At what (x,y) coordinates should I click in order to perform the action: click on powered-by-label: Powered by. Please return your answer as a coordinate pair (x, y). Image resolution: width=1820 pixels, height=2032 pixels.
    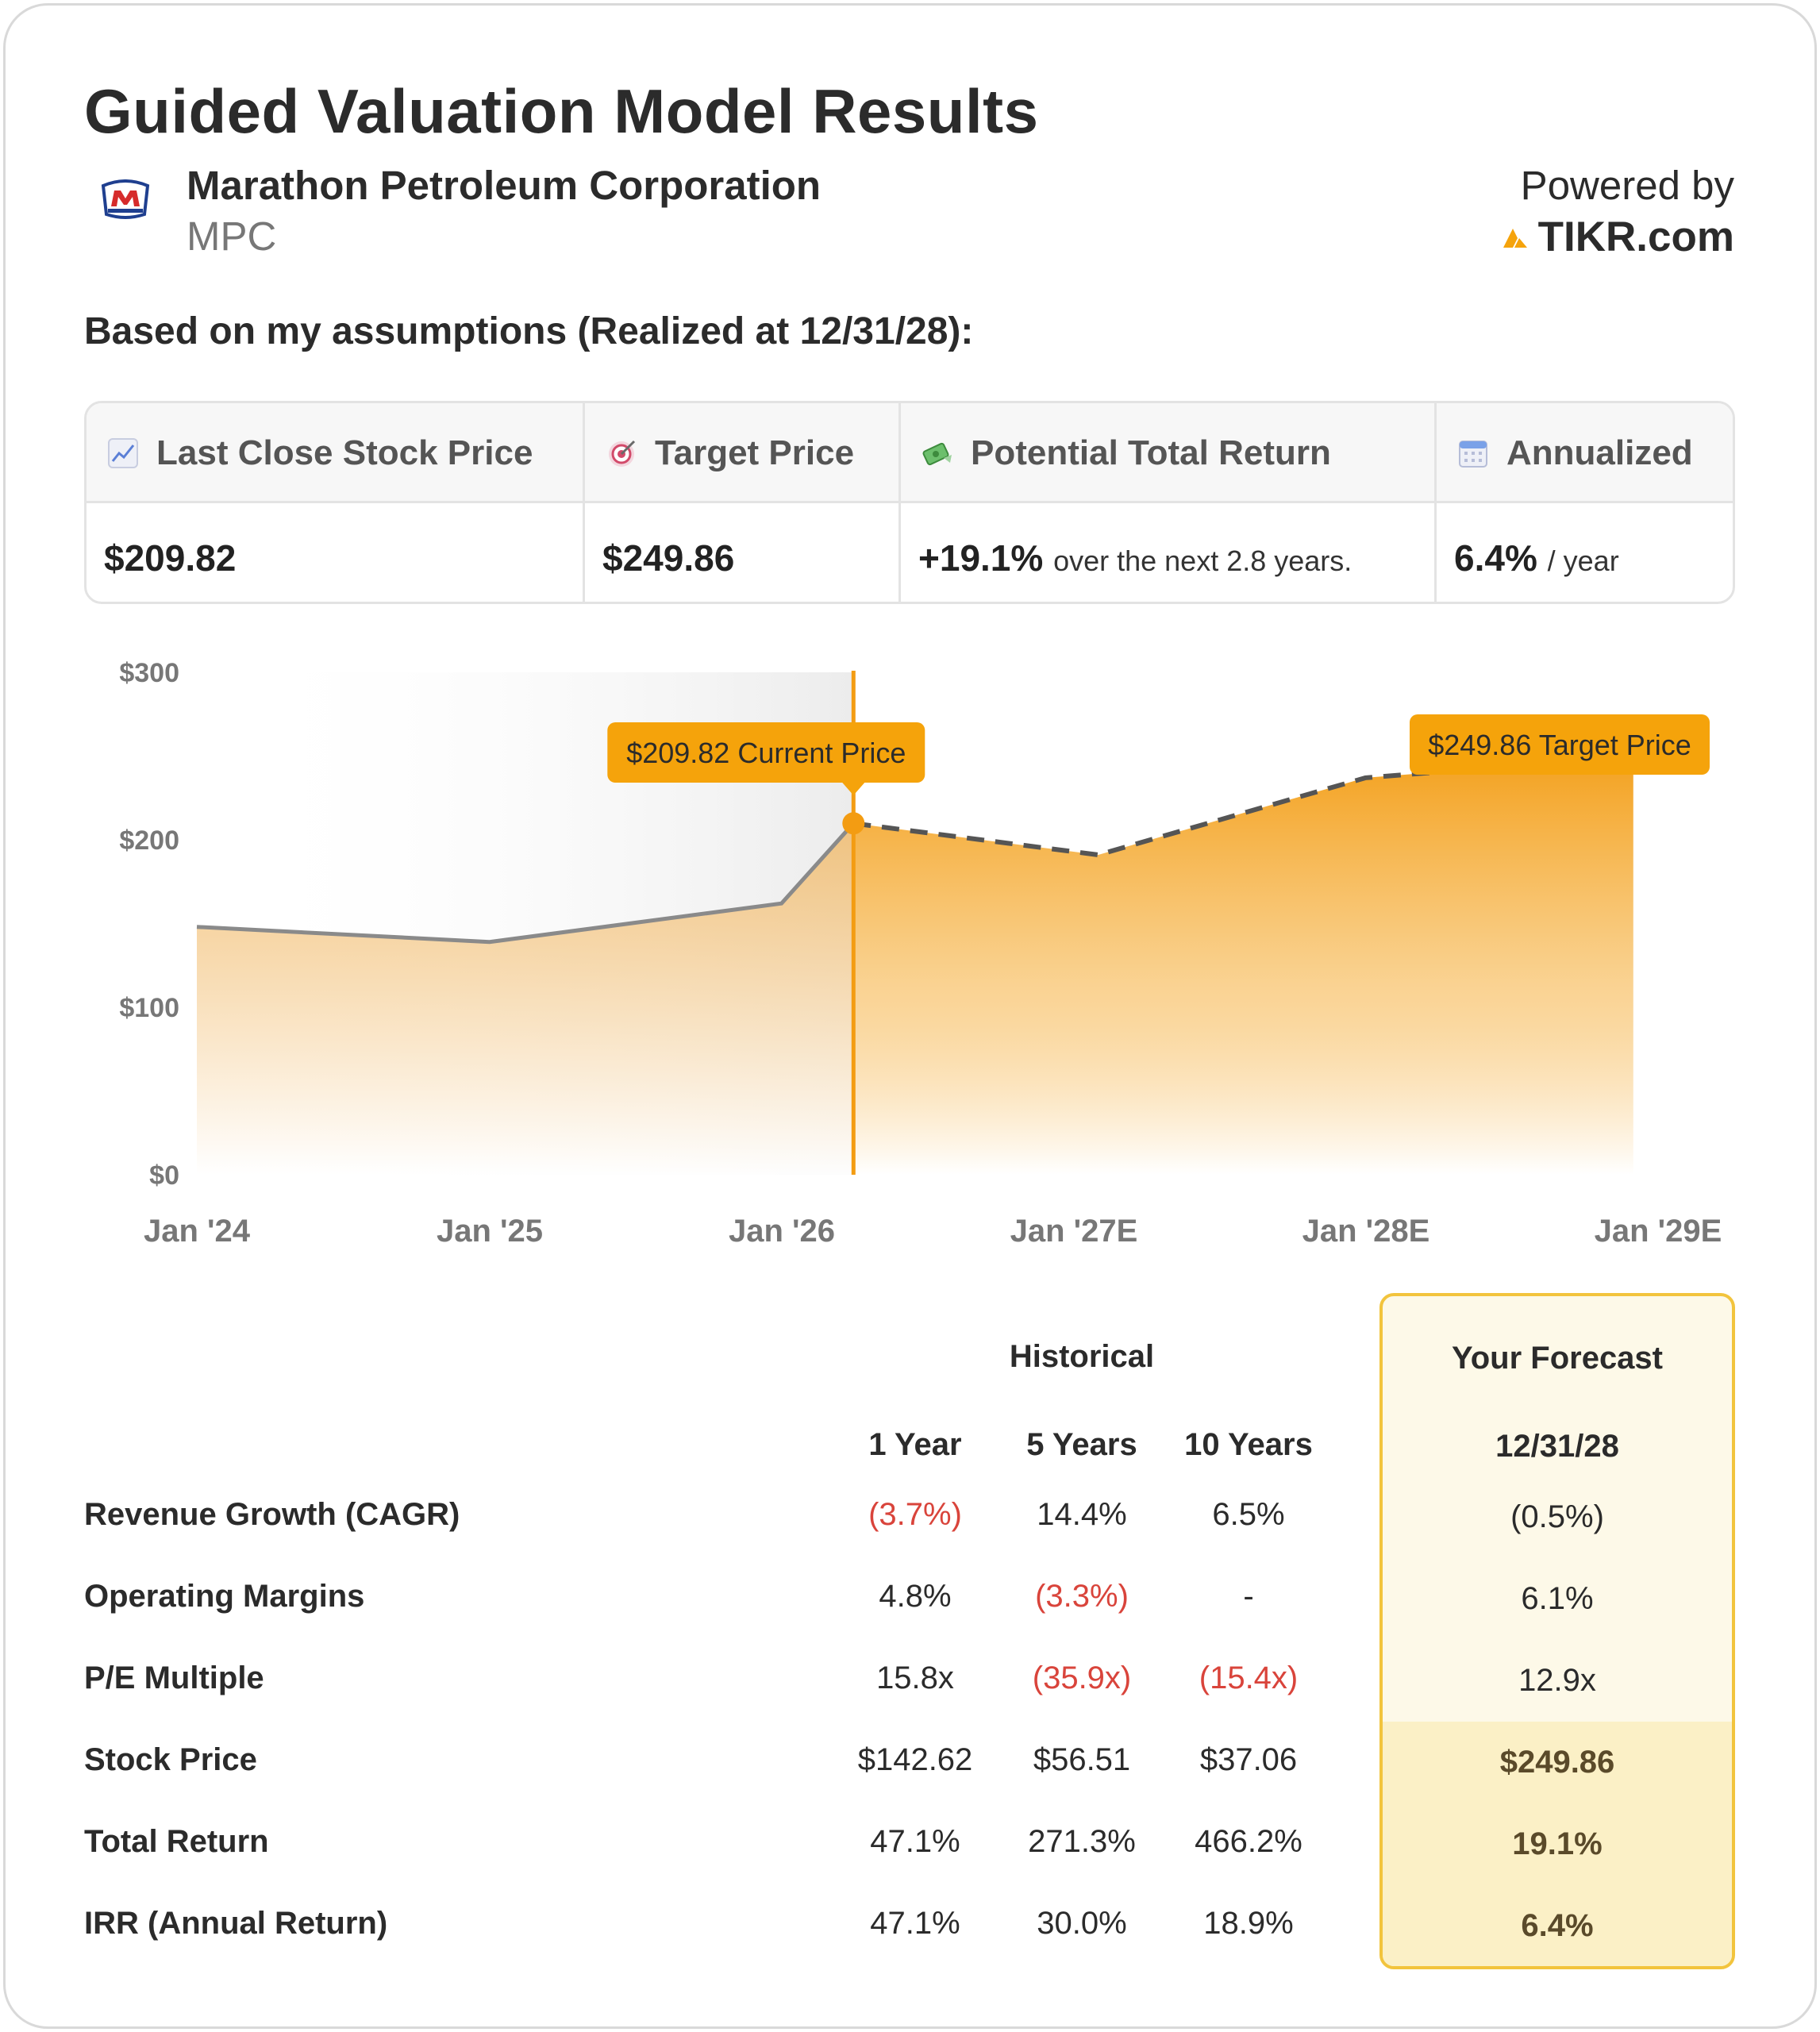
    Looking at the image, I should click on (1627, 185).